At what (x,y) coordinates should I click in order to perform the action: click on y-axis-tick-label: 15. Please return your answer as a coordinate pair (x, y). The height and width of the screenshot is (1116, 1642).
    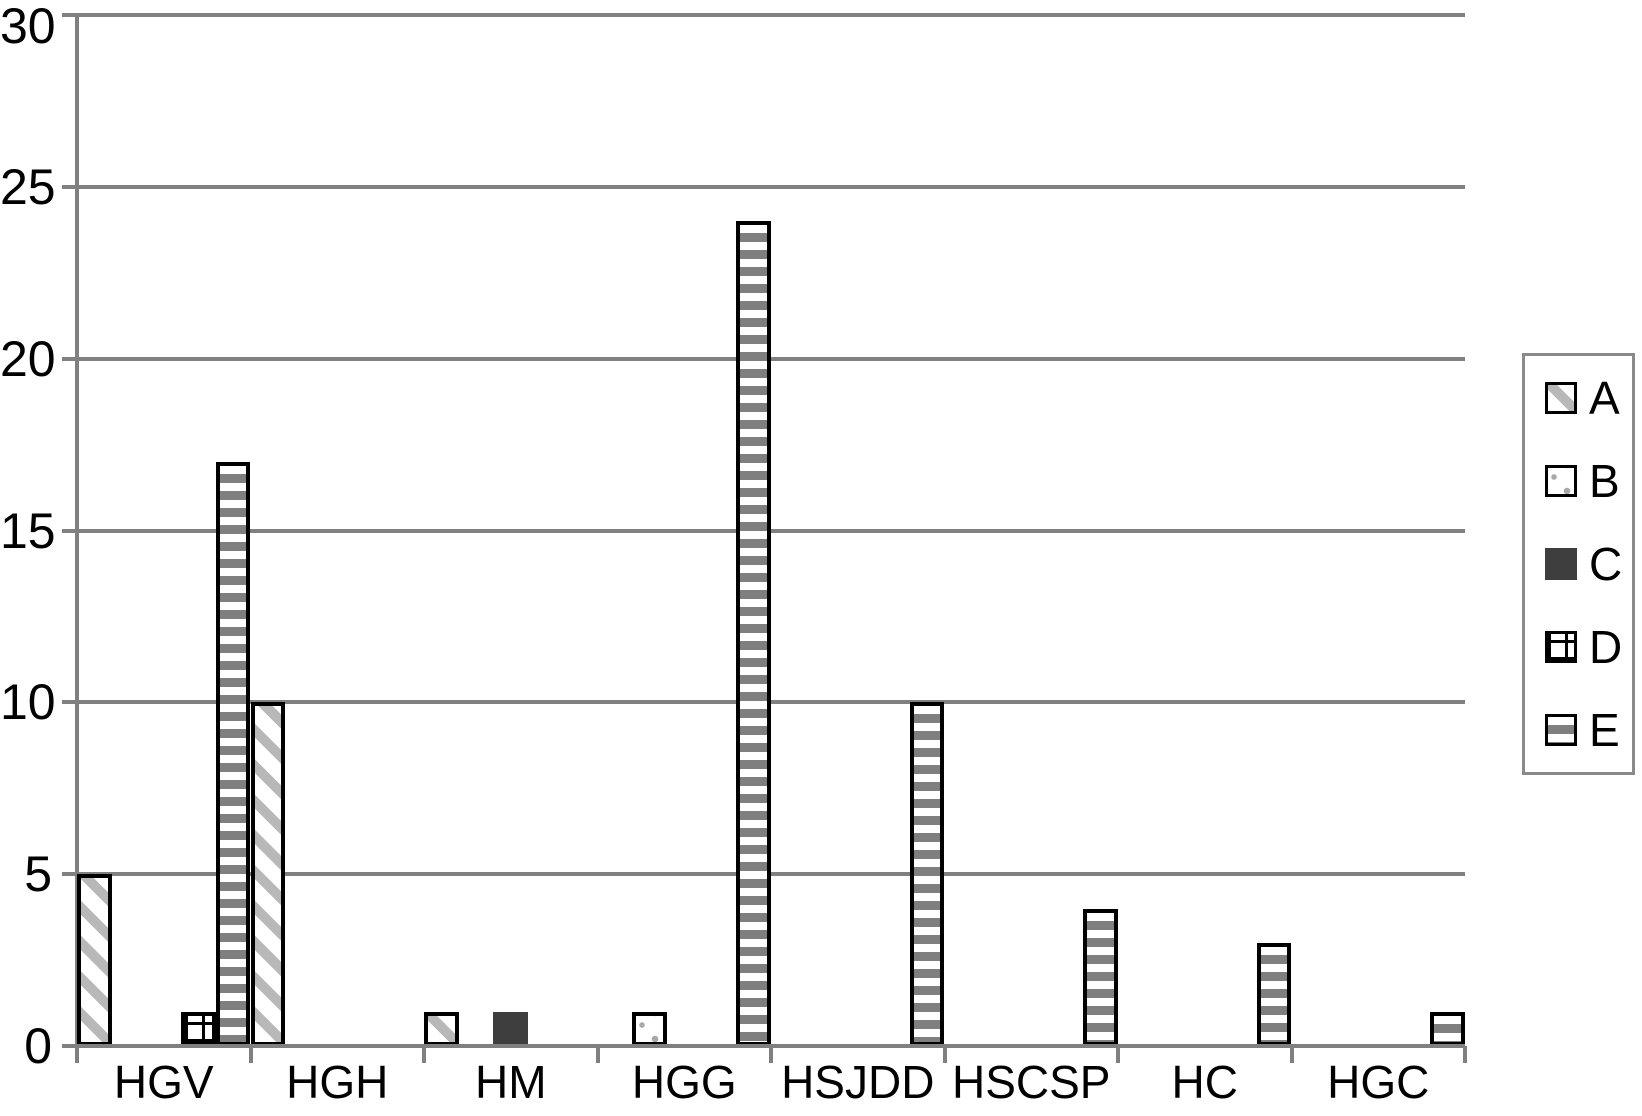
    Looking at the image, I should click on (28, 530).